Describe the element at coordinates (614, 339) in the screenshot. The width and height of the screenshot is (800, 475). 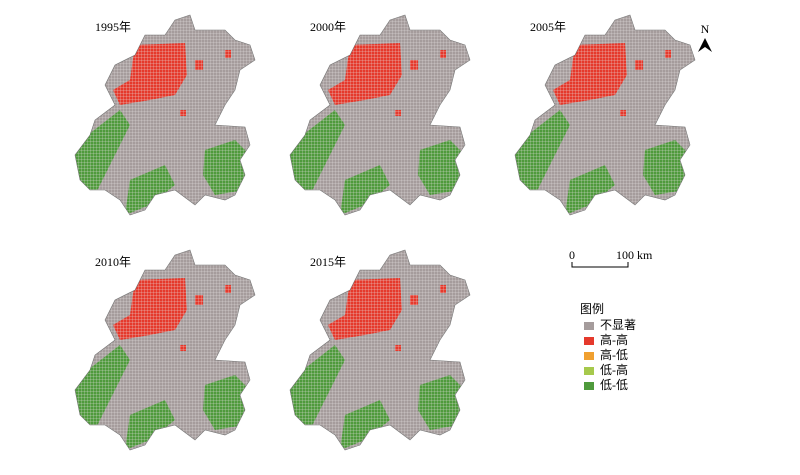
I see `legend-label: 高-高` at that location.